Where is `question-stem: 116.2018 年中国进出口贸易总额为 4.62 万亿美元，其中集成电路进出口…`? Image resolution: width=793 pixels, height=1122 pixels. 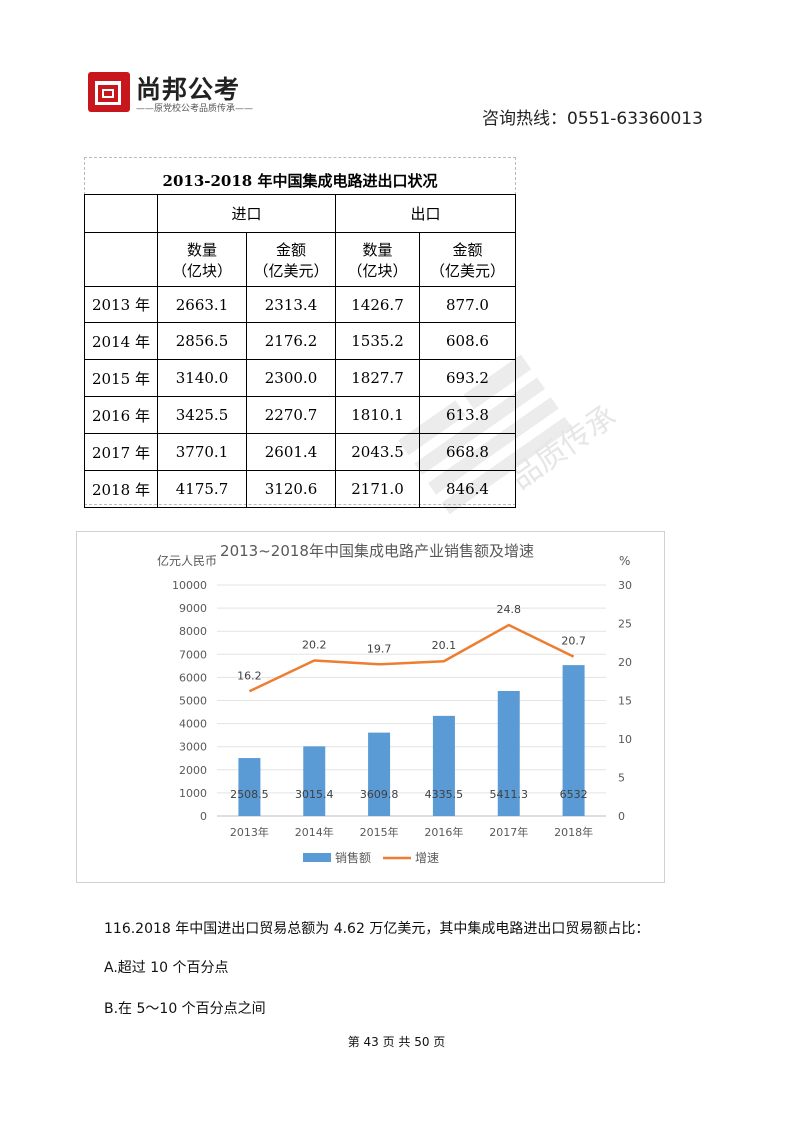
question-stem: 116.2018 年中国进出口贸易总额为 4.62 万亿美元，其中集成电路进出口… is located at coordinates (377, 929).